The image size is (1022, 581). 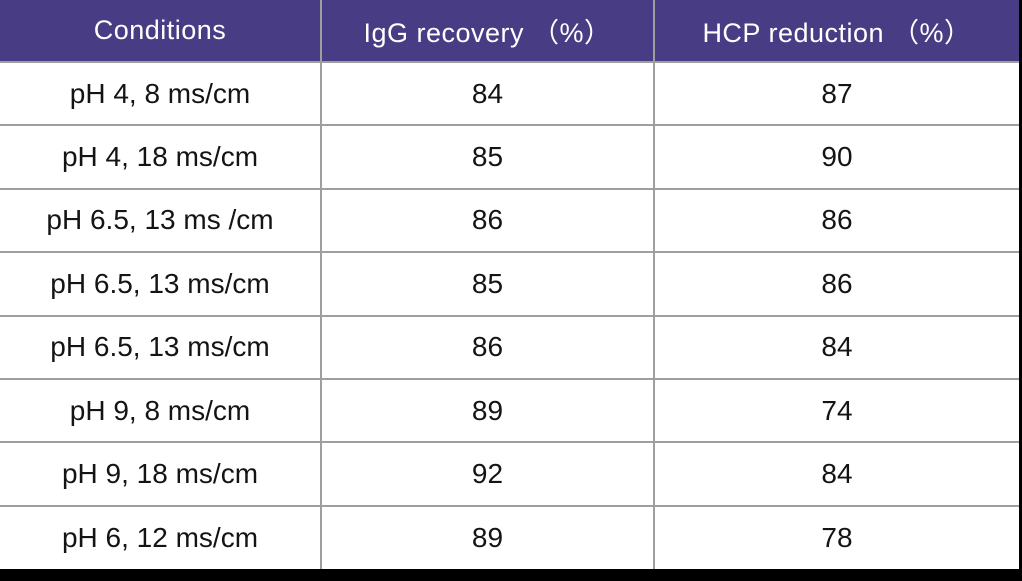 I want to click on table-row: pH 6.5, 13 ms /cm 86 86, so click(x=509, y=220).